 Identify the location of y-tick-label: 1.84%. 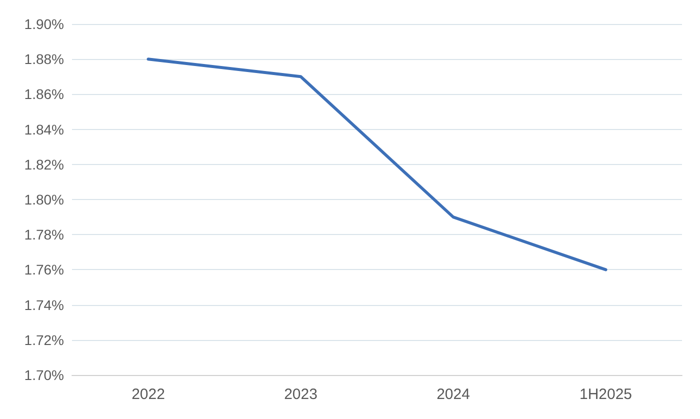
(44, 129).